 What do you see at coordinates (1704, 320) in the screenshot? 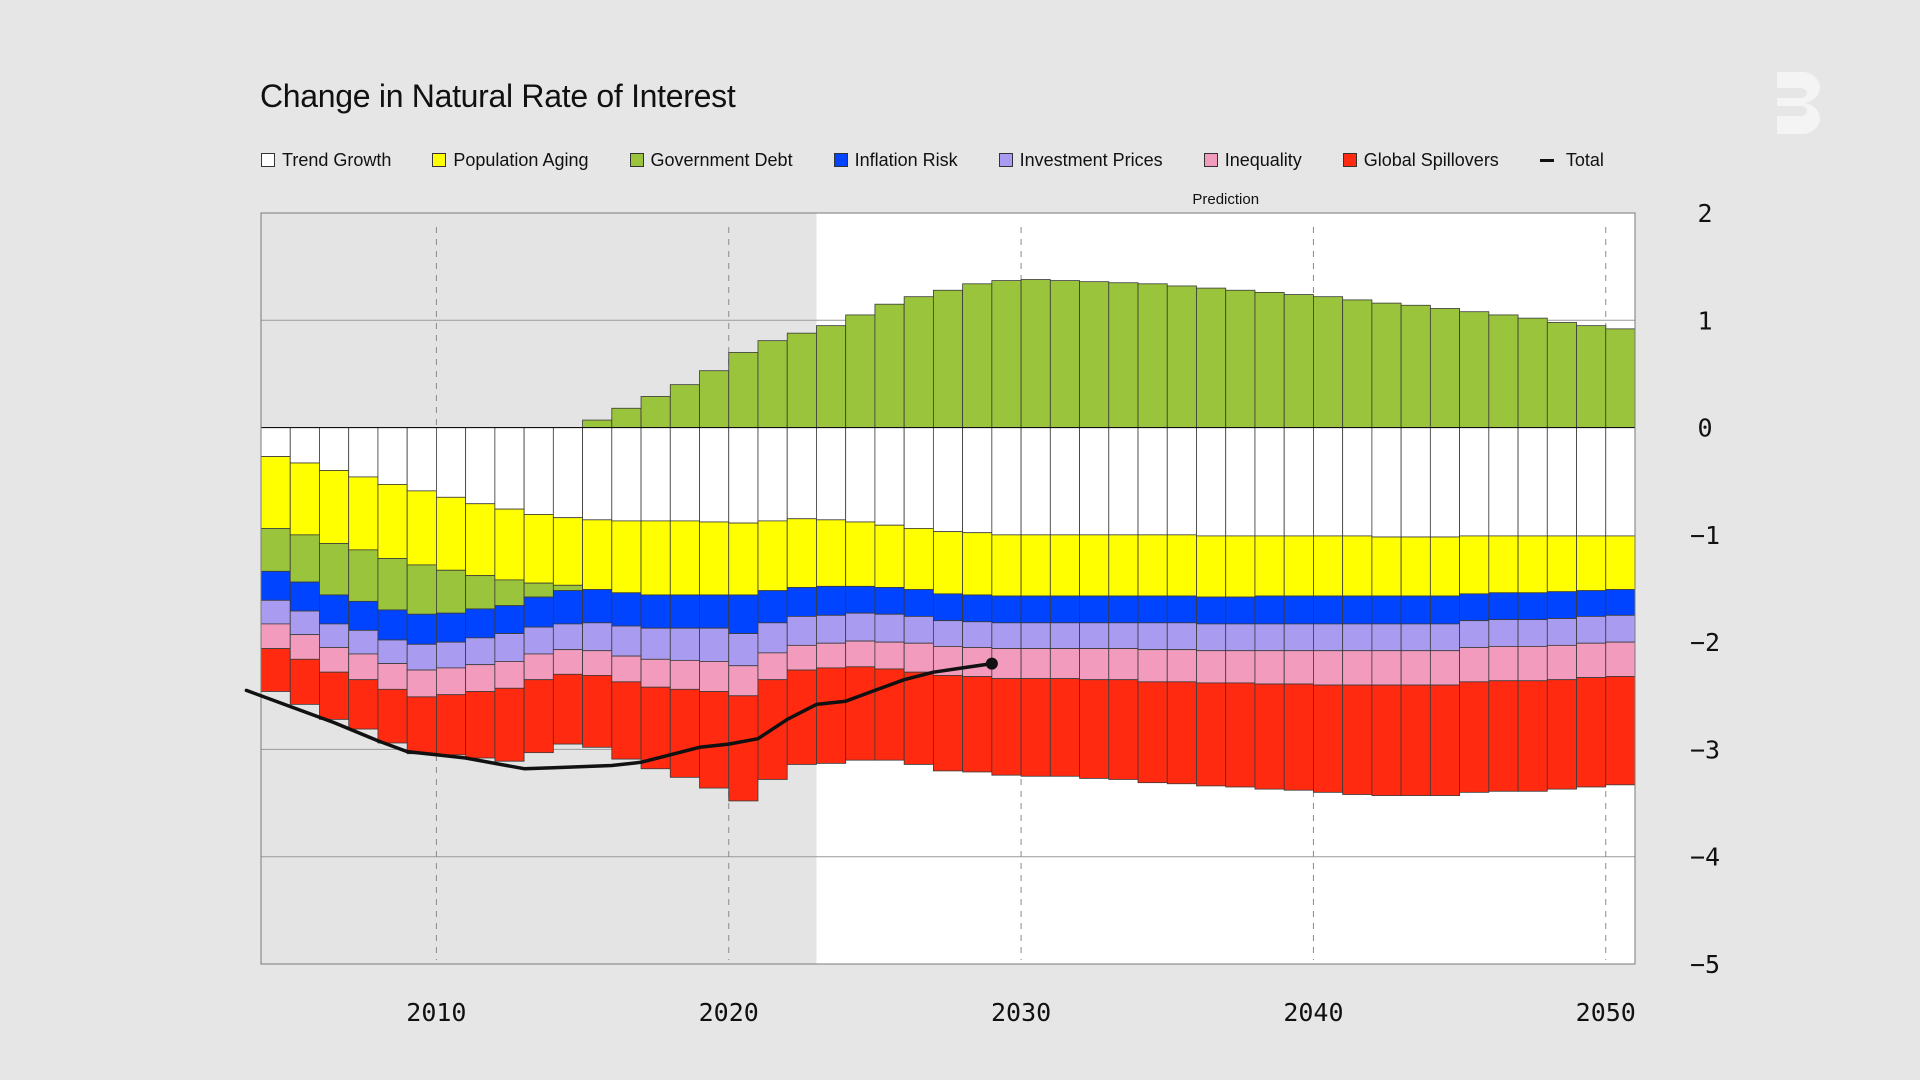
I see `y-tick-label: 1` at bounding box center [1704, 320].